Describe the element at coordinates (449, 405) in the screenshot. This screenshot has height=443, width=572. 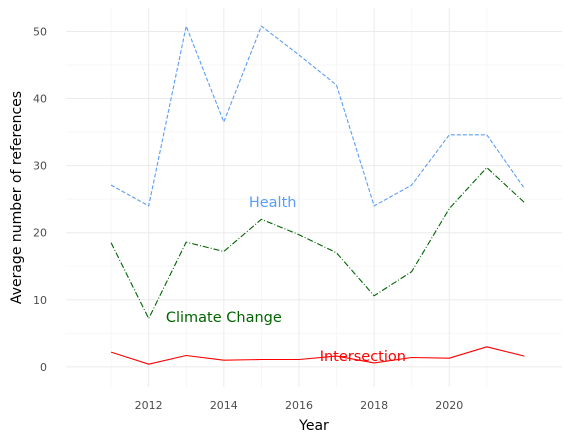
I see `x-tick-label: 2020` at that location.